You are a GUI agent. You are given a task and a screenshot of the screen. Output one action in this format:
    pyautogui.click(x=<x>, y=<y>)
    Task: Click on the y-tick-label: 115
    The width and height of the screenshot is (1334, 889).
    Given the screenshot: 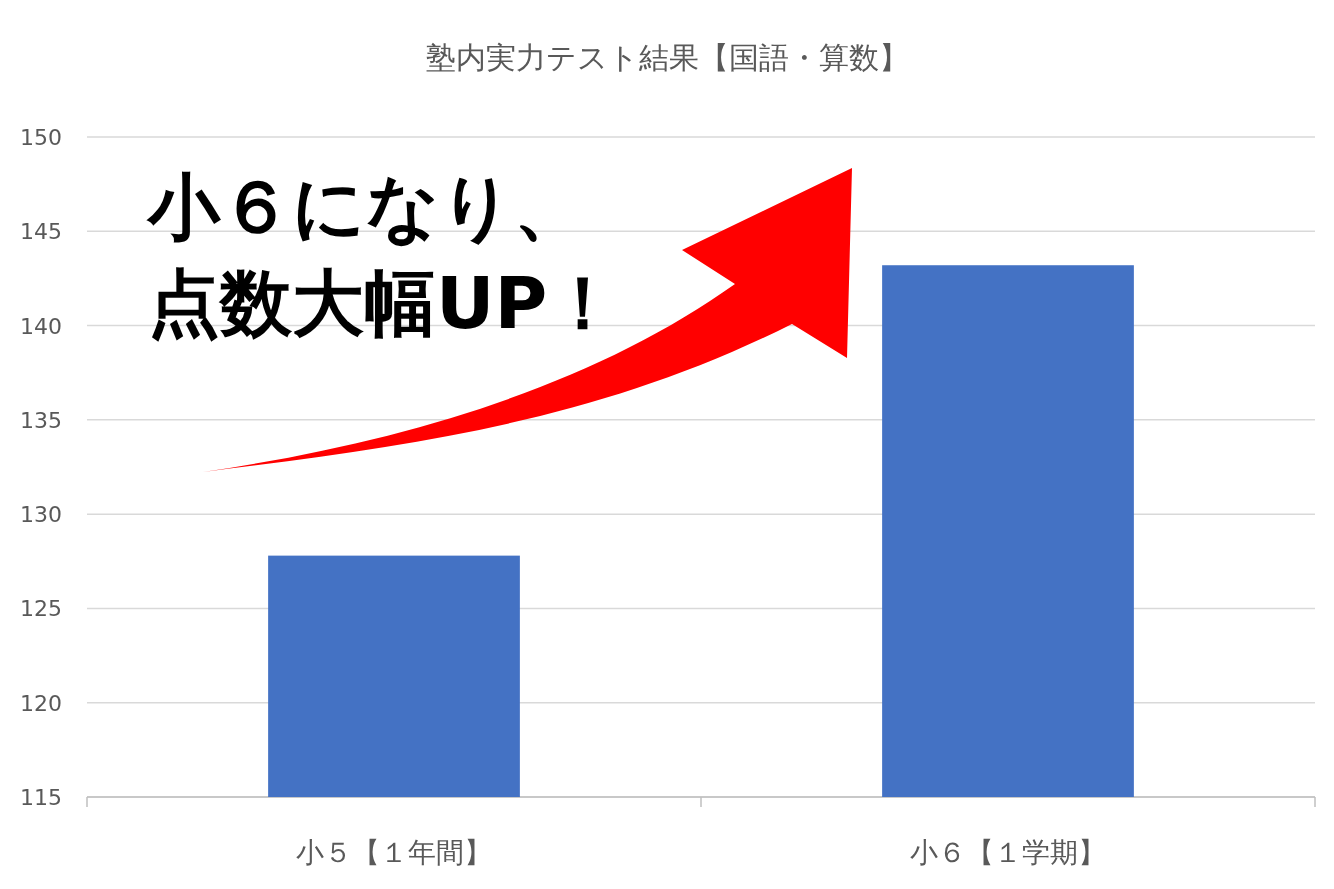 What is the action you would take?
    pyautogui.click(x=41, y=797)
    